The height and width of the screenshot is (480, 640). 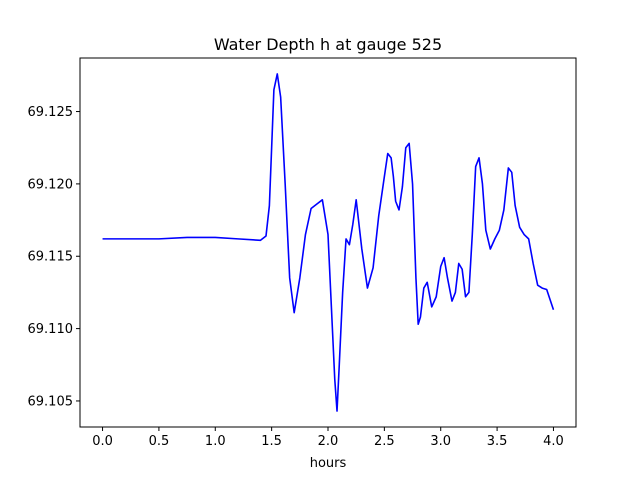 What do you see at coordinates (328, 441) in the screenshot?
I see `x-tick-label: 2.0` at bounding box center [328, 441].